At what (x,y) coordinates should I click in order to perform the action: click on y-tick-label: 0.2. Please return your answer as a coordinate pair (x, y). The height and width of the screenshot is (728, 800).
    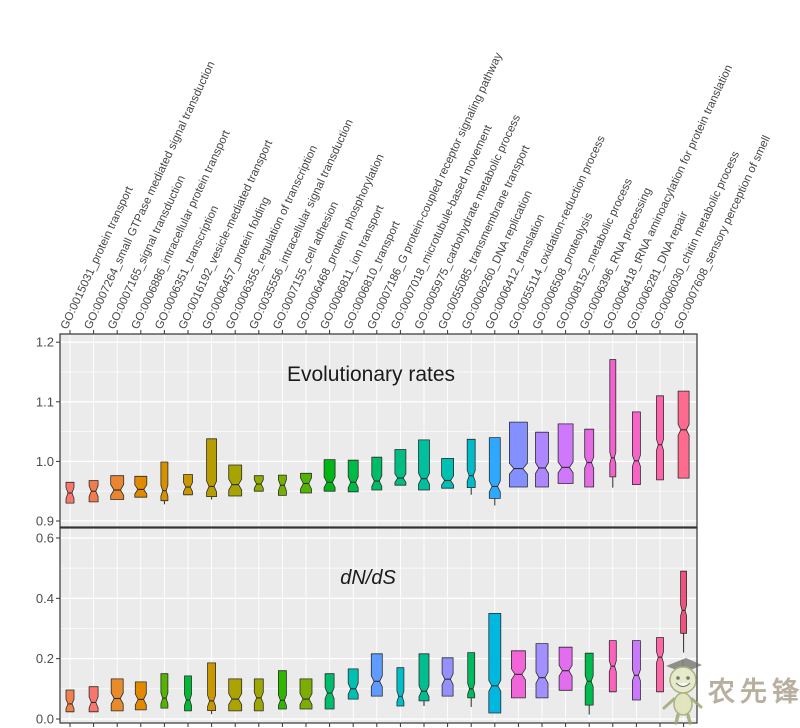
    Looking at the image, I should click on (45, 658).